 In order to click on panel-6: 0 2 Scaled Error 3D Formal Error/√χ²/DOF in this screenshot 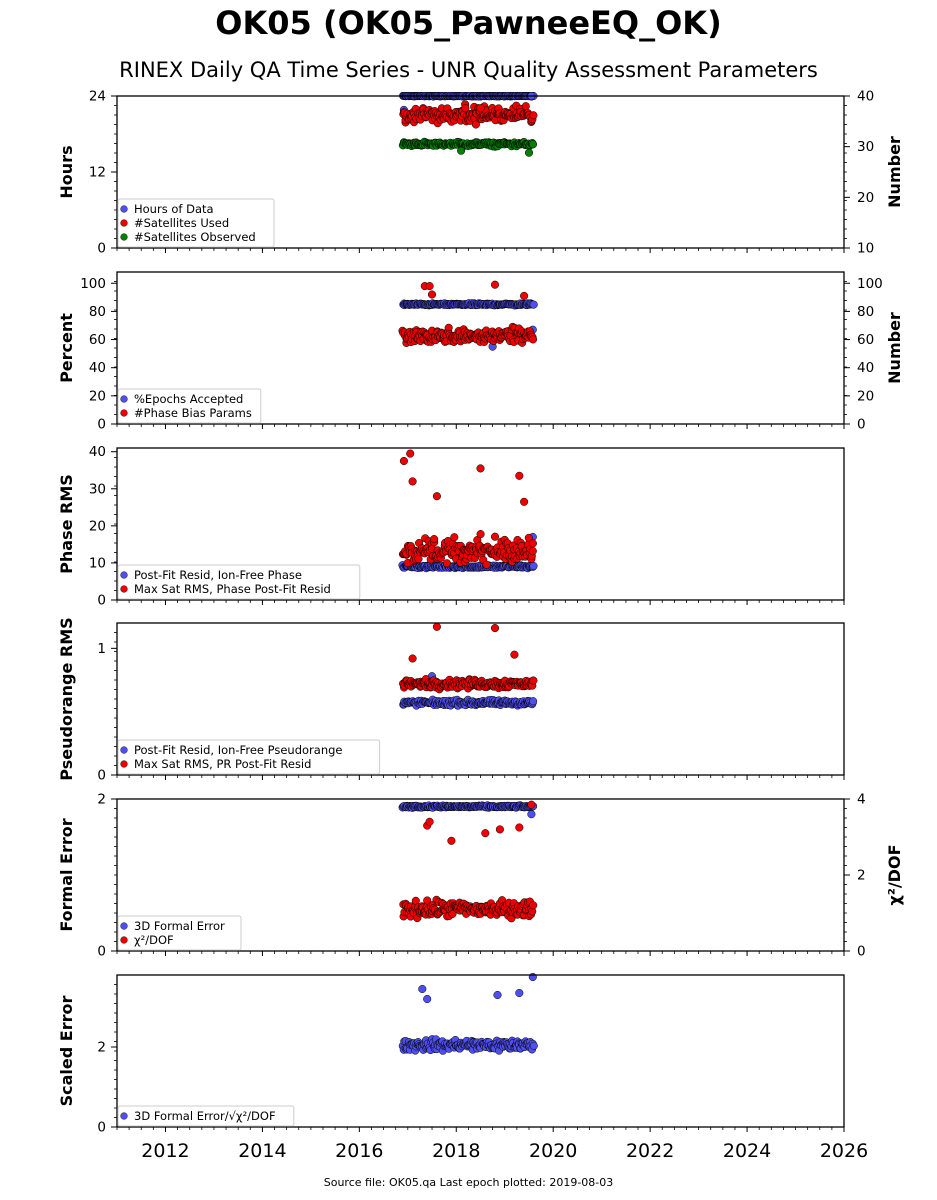, I will do `click(451, 1054)`.